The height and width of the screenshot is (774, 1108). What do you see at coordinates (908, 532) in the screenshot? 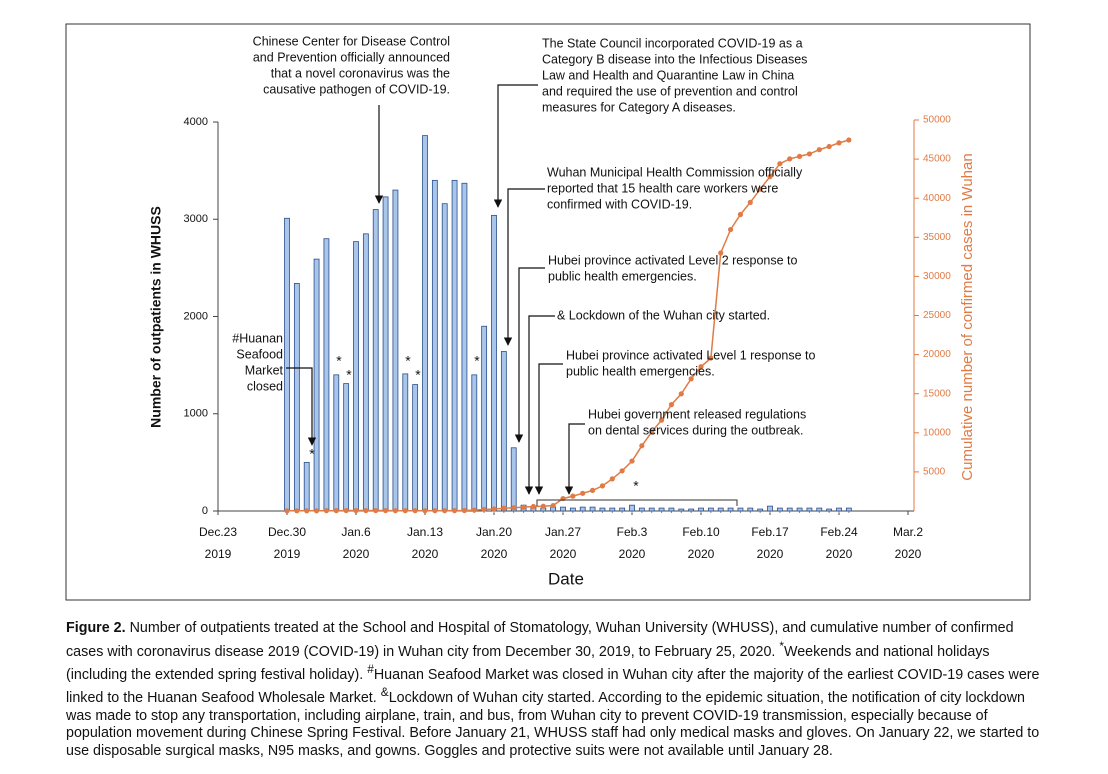
I see `x-tick-label-line: Mar.2` at bounding box center [908, 532].